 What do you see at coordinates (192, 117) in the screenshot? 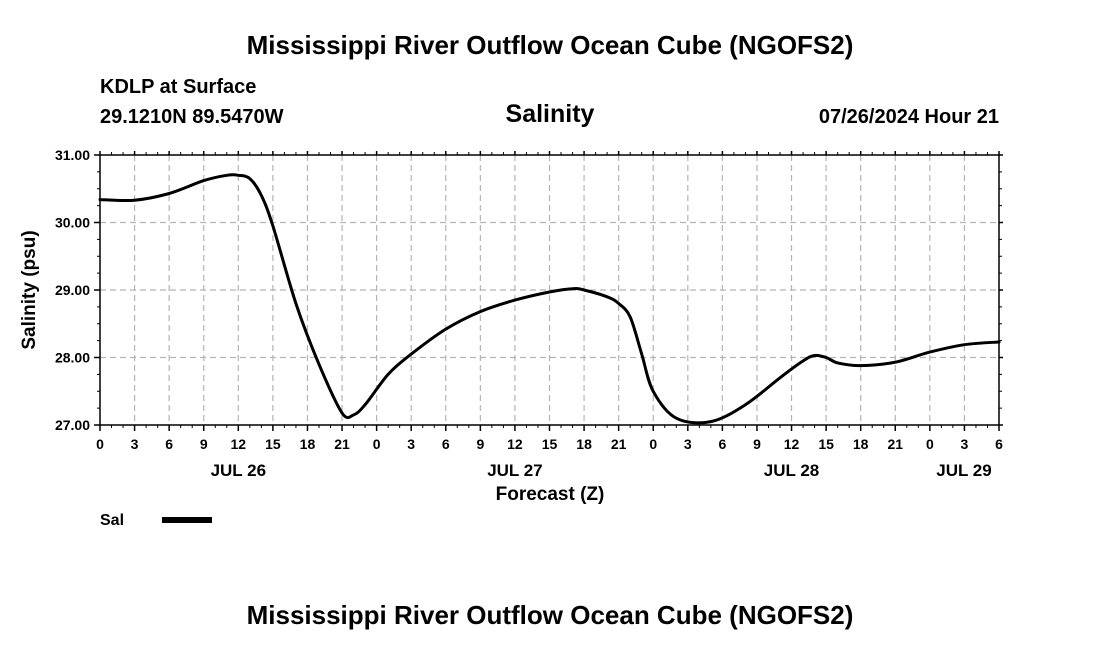
I see `station-coordinates: 29.1210N 89.5470W` at bounding box center [192, 117].